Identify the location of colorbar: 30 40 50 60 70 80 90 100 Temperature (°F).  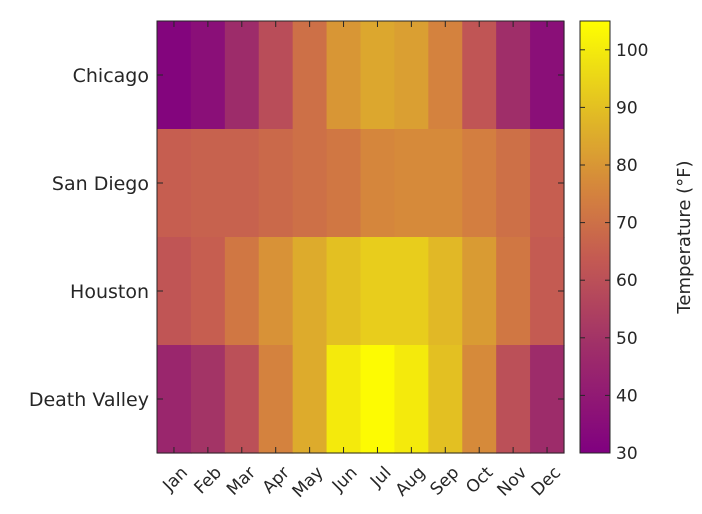
(637, 242).